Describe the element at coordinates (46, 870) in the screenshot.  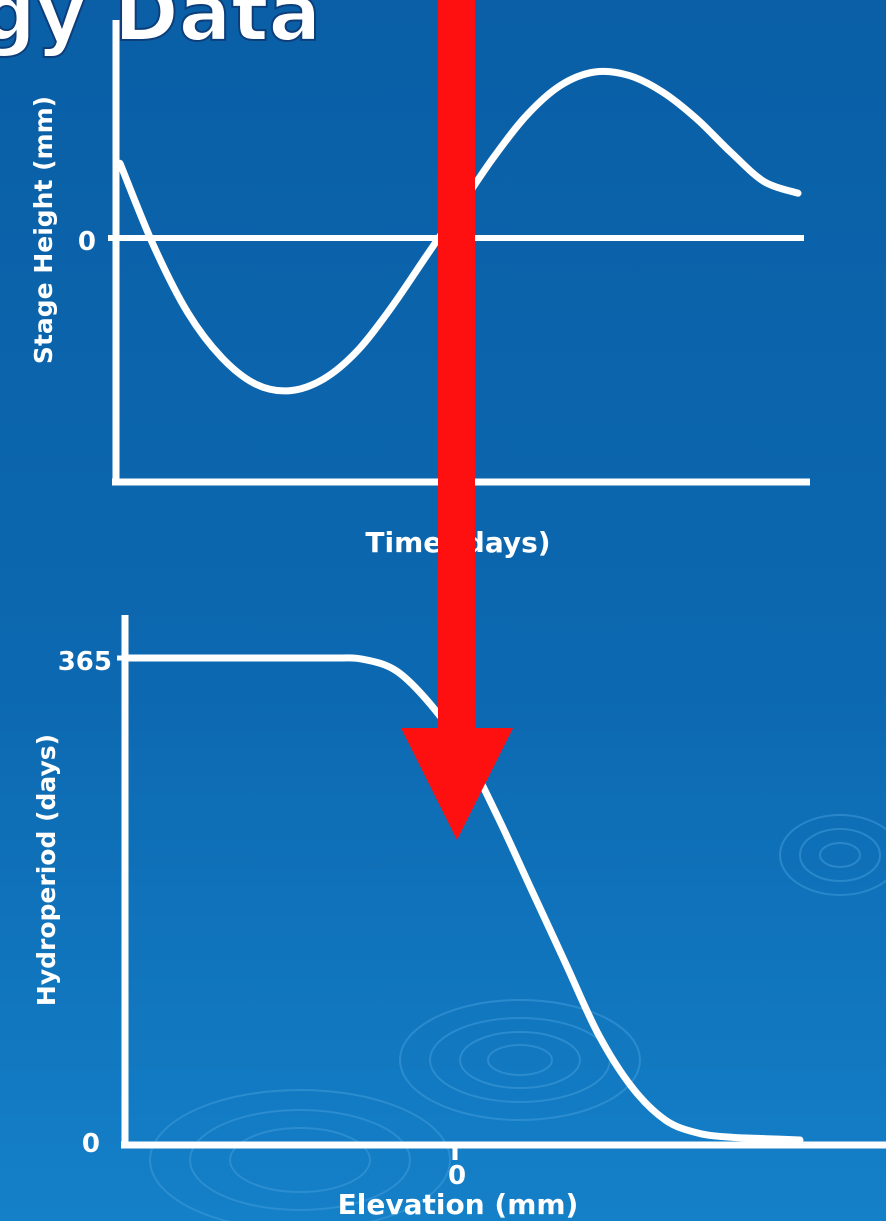
I see `bottom-y-axis-label: Hydroperiod (days)` at that location.